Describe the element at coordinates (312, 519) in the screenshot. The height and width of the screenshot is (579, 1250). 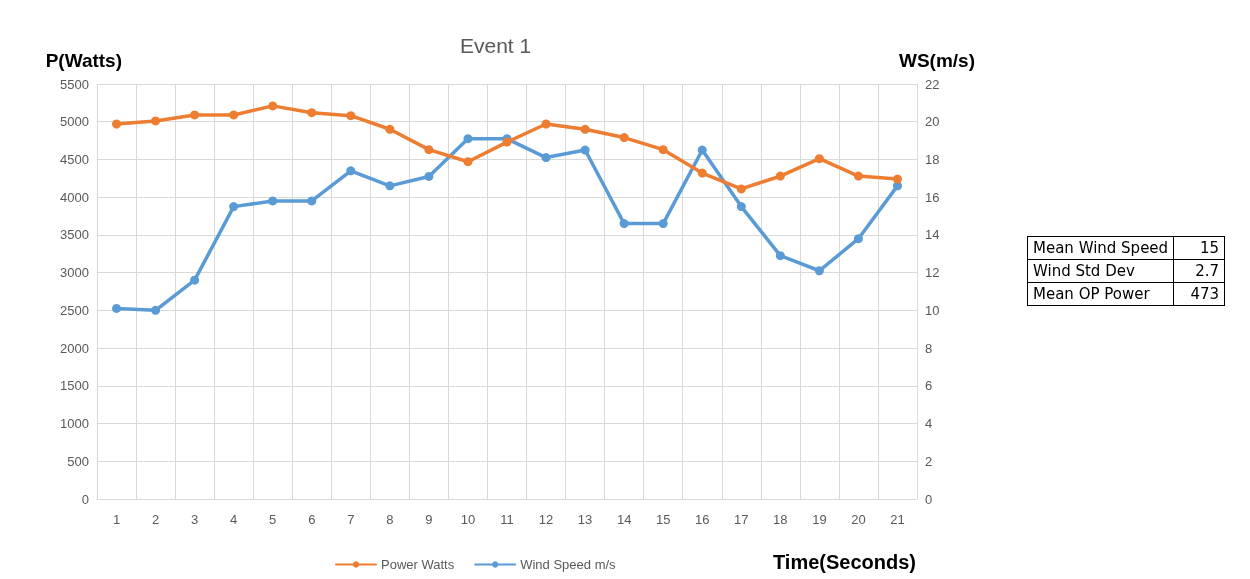
I see `x-tick-label: 6` at that location.